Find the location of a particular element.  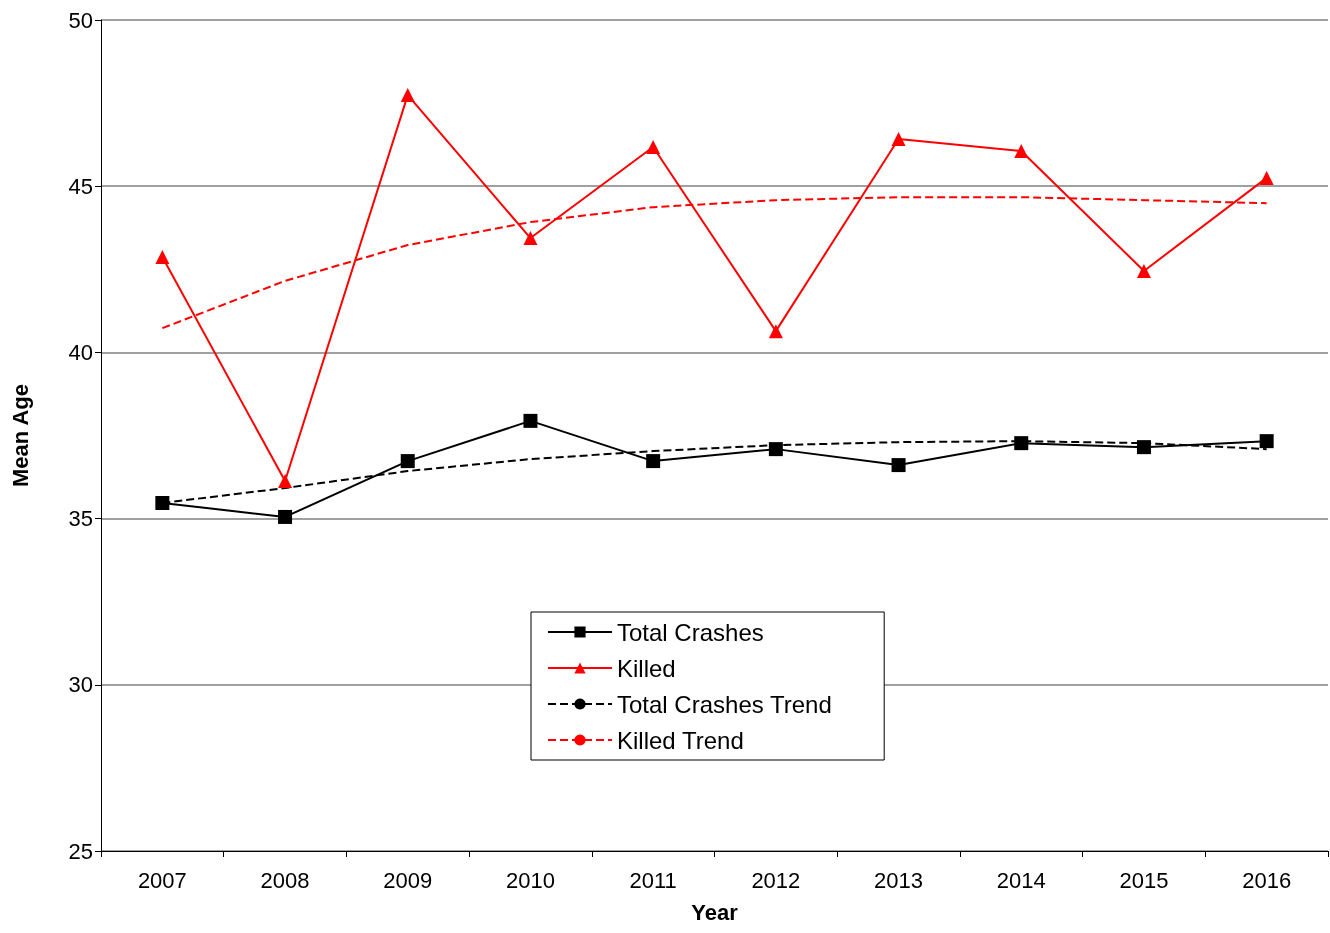

x-tick-label: 2007 is located at coordinates (162, 880).